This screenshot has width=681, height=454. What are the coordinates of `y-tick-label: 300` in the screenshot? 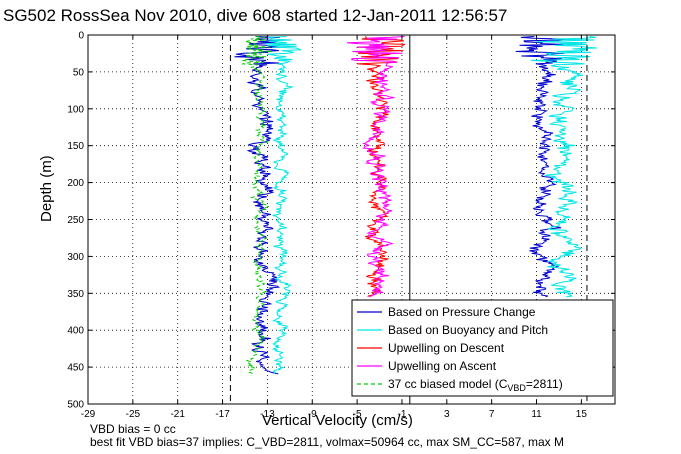 It's located at (75, 257).